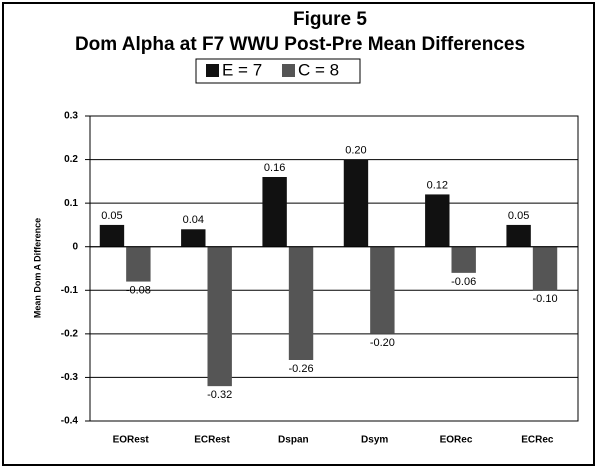 The height and width of the screenshot is (469, 598). What do you see at coordinates (131, 440) in the screenshot?
I see `x-tick-label: EORest` at bounding box center [131, 440].